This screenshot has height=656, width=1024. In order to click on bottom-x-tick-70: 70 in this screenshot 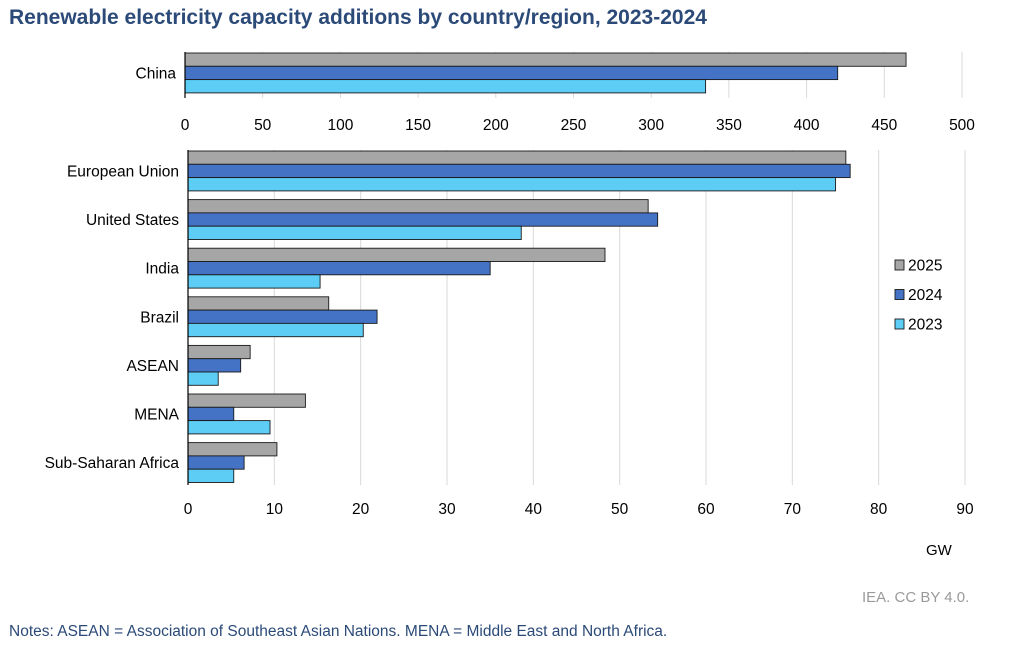, I will do `click(793, 509)`.